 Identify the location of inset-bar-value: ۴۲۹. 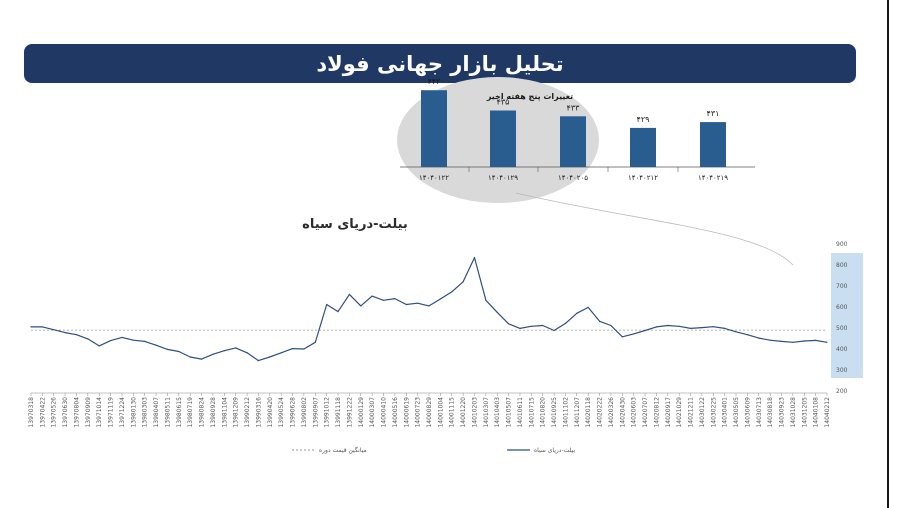
(643, 119).